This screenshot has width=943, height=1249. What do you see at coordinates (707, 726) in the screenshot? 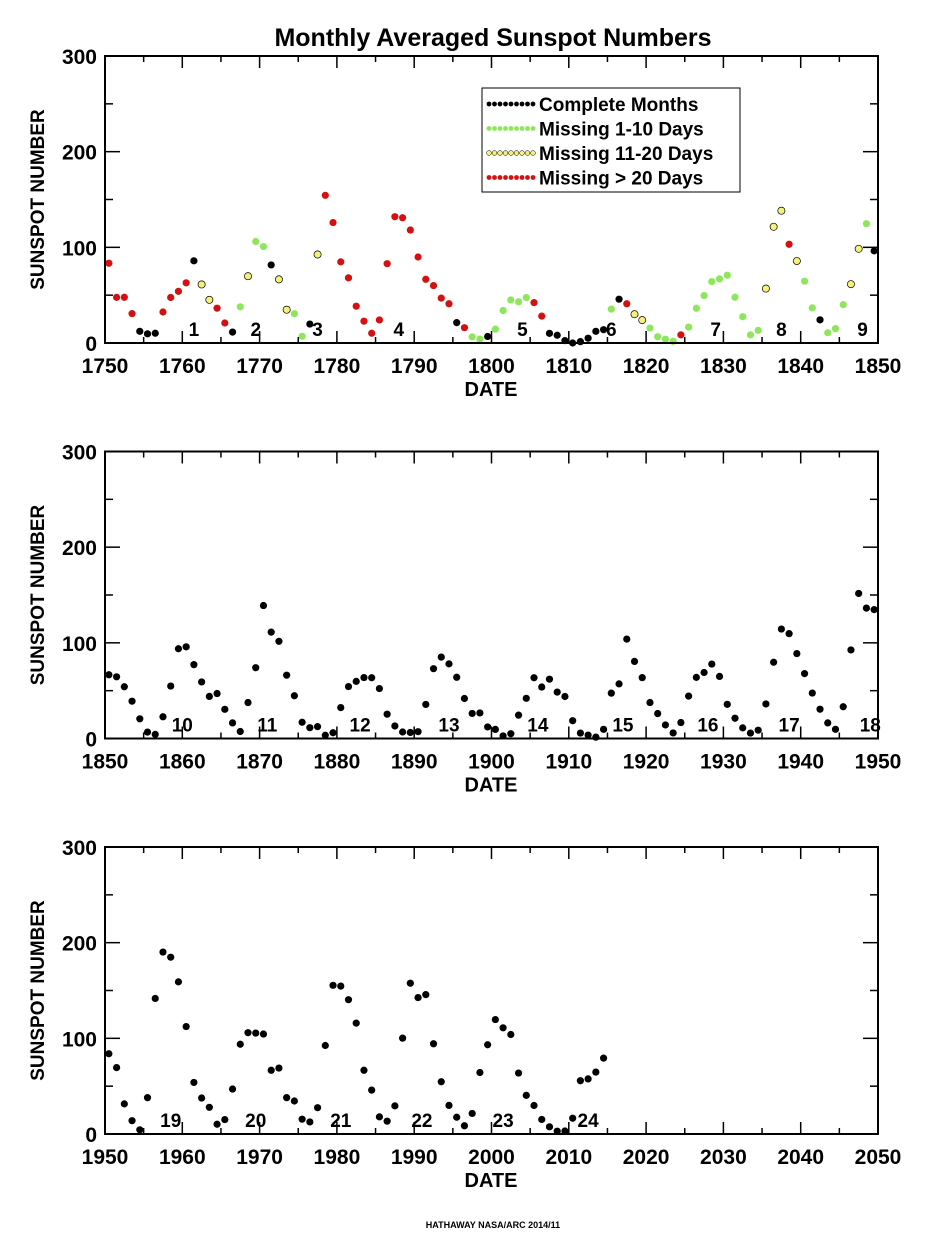
I see `cycle-label: 16` at bounding box center [707, 726].